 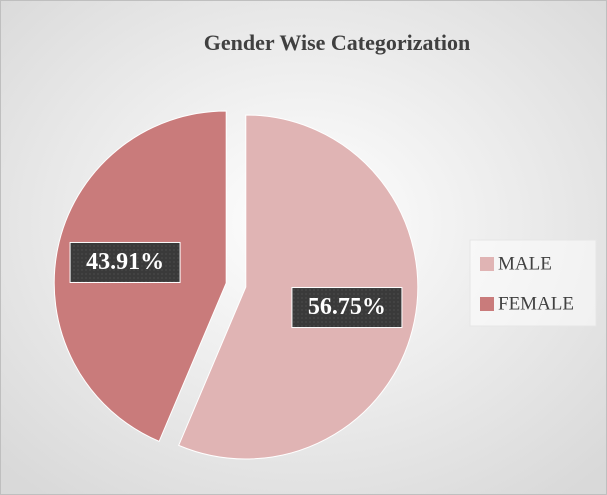 What do you see at coordinates (536, 303) in the screenshot?
I see `legend-label: FEMALE` at bounding box center [536, 303].